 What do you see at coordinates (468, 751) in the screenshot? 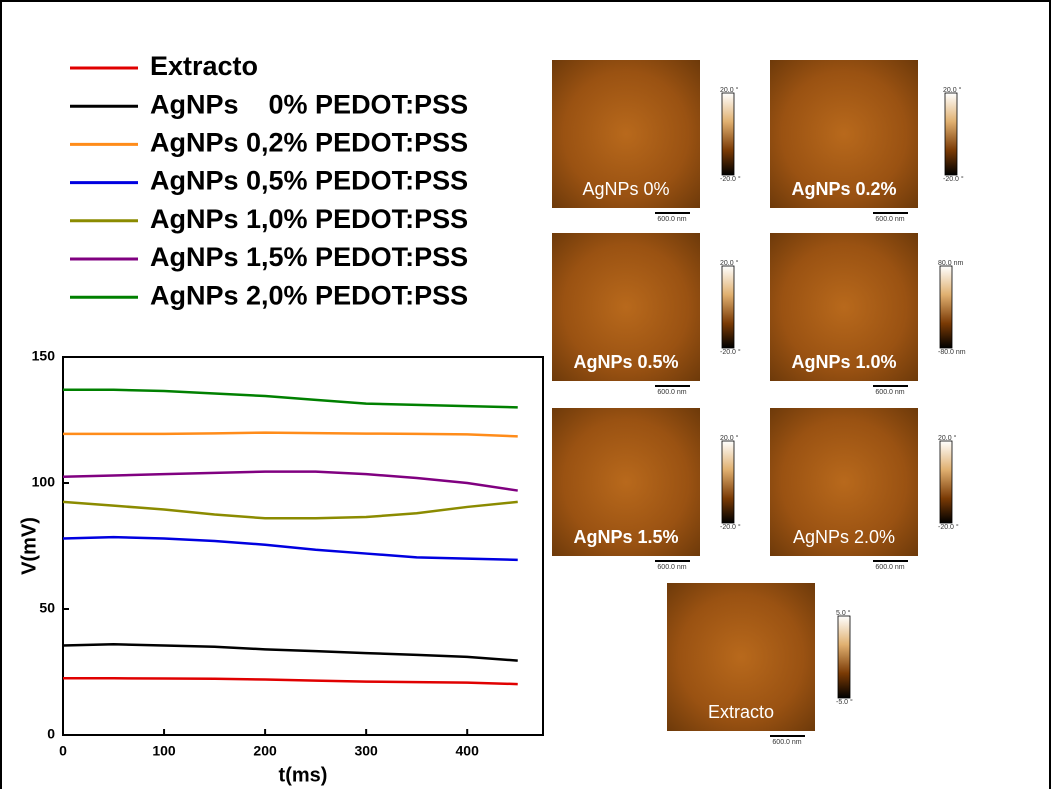
I see `x-tick-label: 400` at bounding box center [468, 751].